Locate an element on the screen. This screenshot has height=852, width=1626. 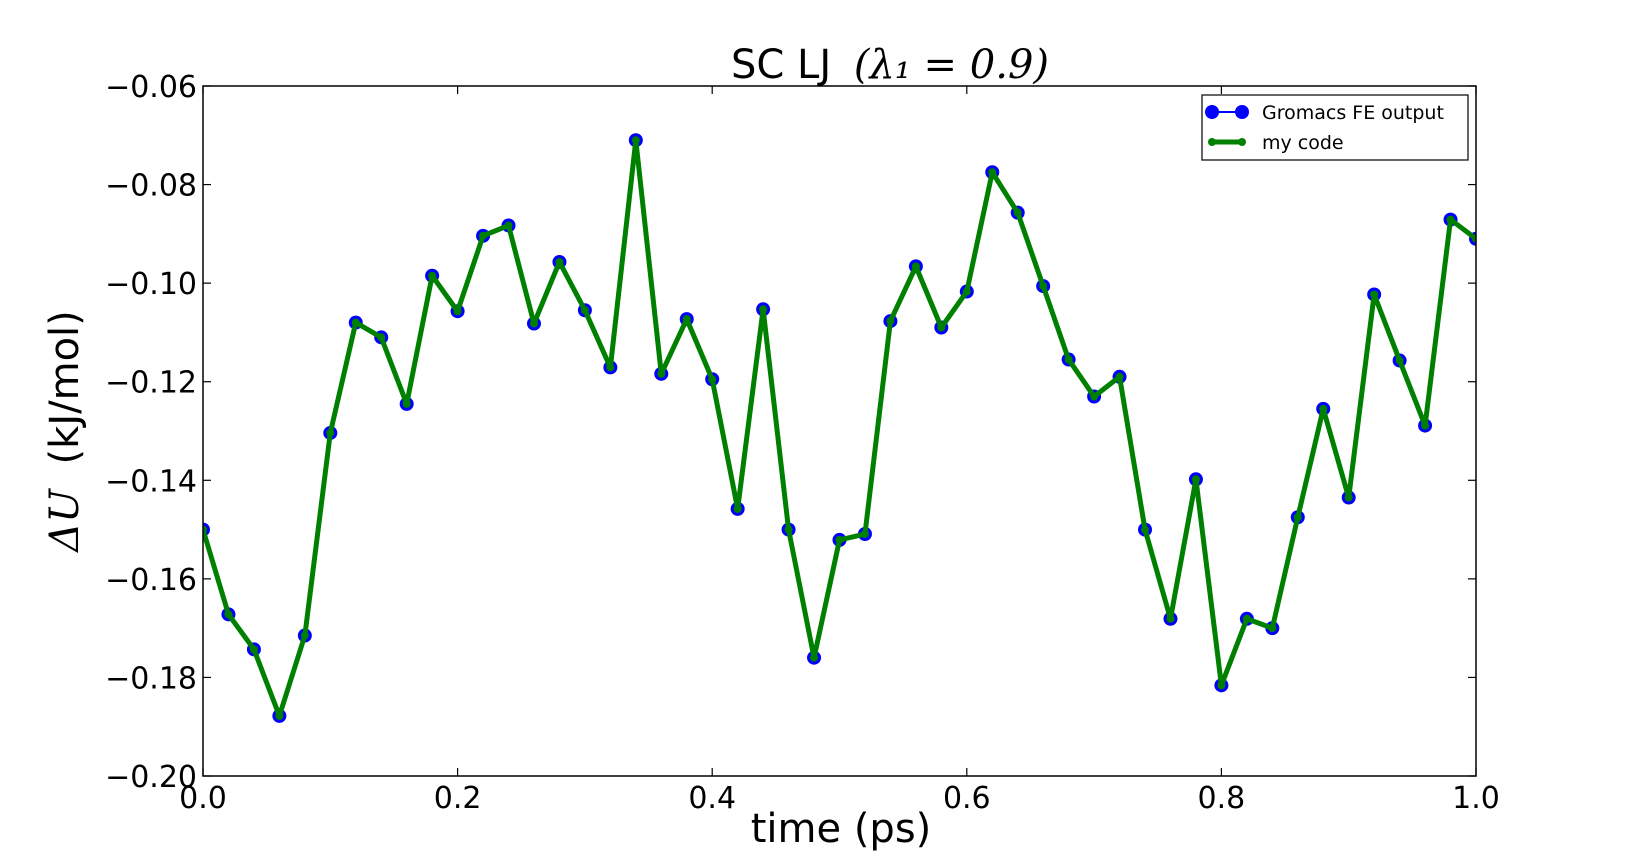
y-tick-label: −0.06 is located at coordinates (151, 87).